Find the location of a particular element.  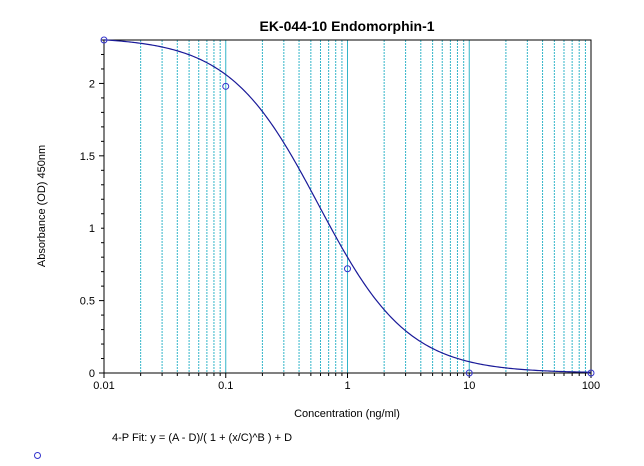

x-tick-label: 0.1 is located at coordinates (225, 386).